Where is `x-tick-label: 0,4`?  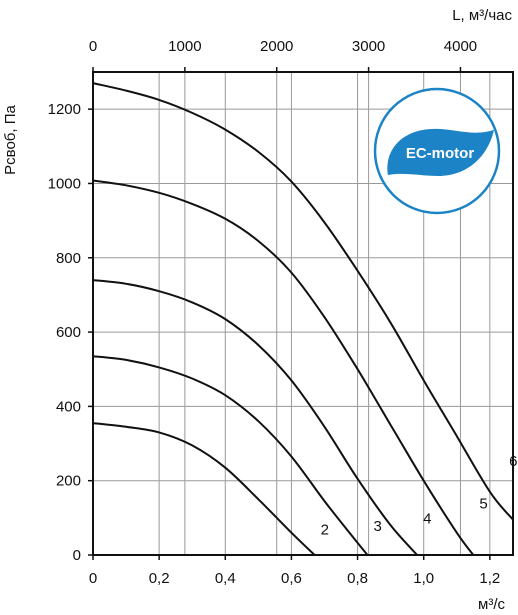 x-tick-label: 0,4 is located at coordinates (225, 578).